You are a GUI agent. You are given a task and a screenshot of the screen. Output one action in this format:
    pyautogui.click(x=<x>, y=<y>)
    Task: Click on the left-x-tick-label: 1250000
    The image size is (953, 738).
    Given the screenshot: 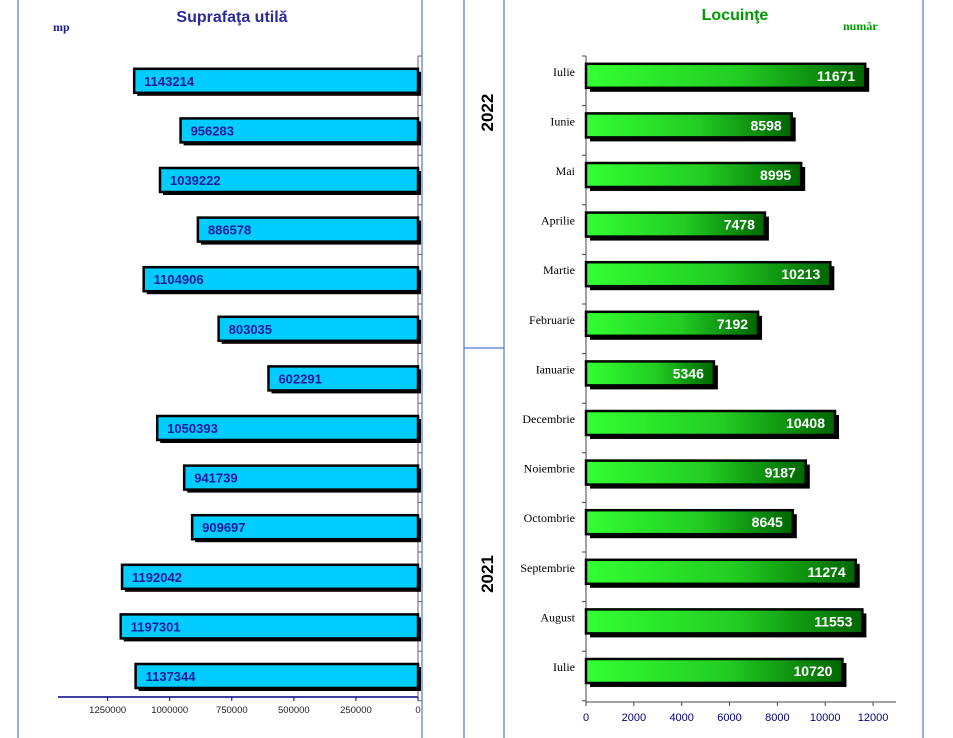 What is the action you would take?
    pyautogui.click(x=107, y=710)
    